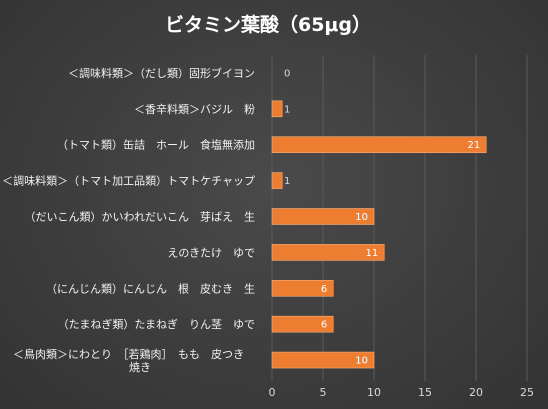 Image resolution: width=548 pixels, height=409 pixels. What do you see at coordinates (134, 360) in the screenshot?
I see `category-label: ＜鳥肉類＞にわとり ［若鶏肉］ もも 皮つき 焼き` at bounding box center [134, 360].